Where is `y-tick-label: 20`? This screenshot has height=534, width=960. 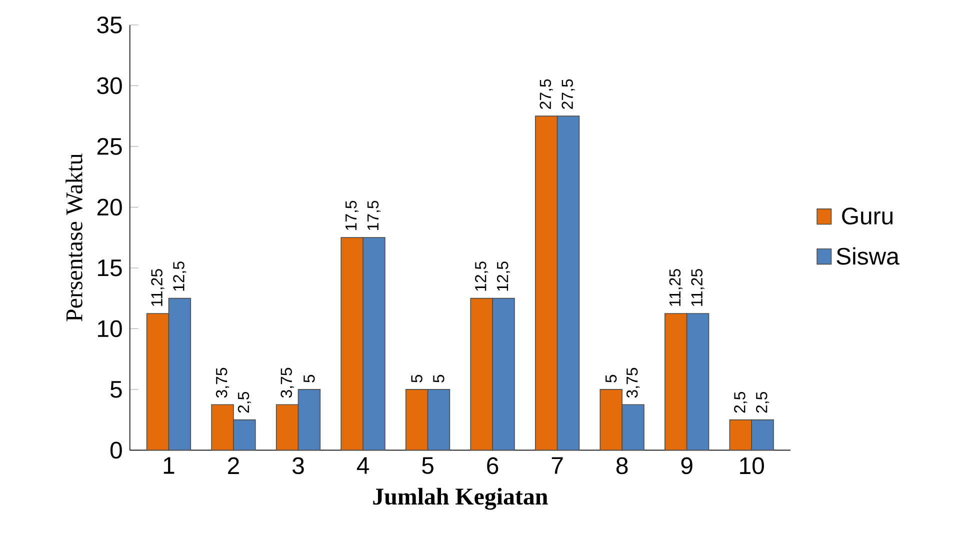
y-tick-label: 20 is located at coordinates (109, 207).